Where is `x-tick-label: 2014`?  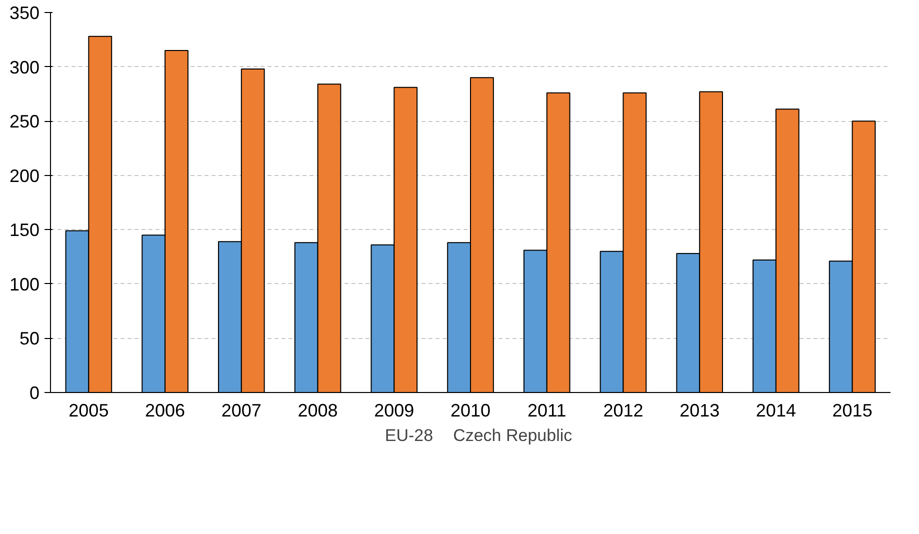 x-tick-label: 2014 is located at coordinates (776, 410).